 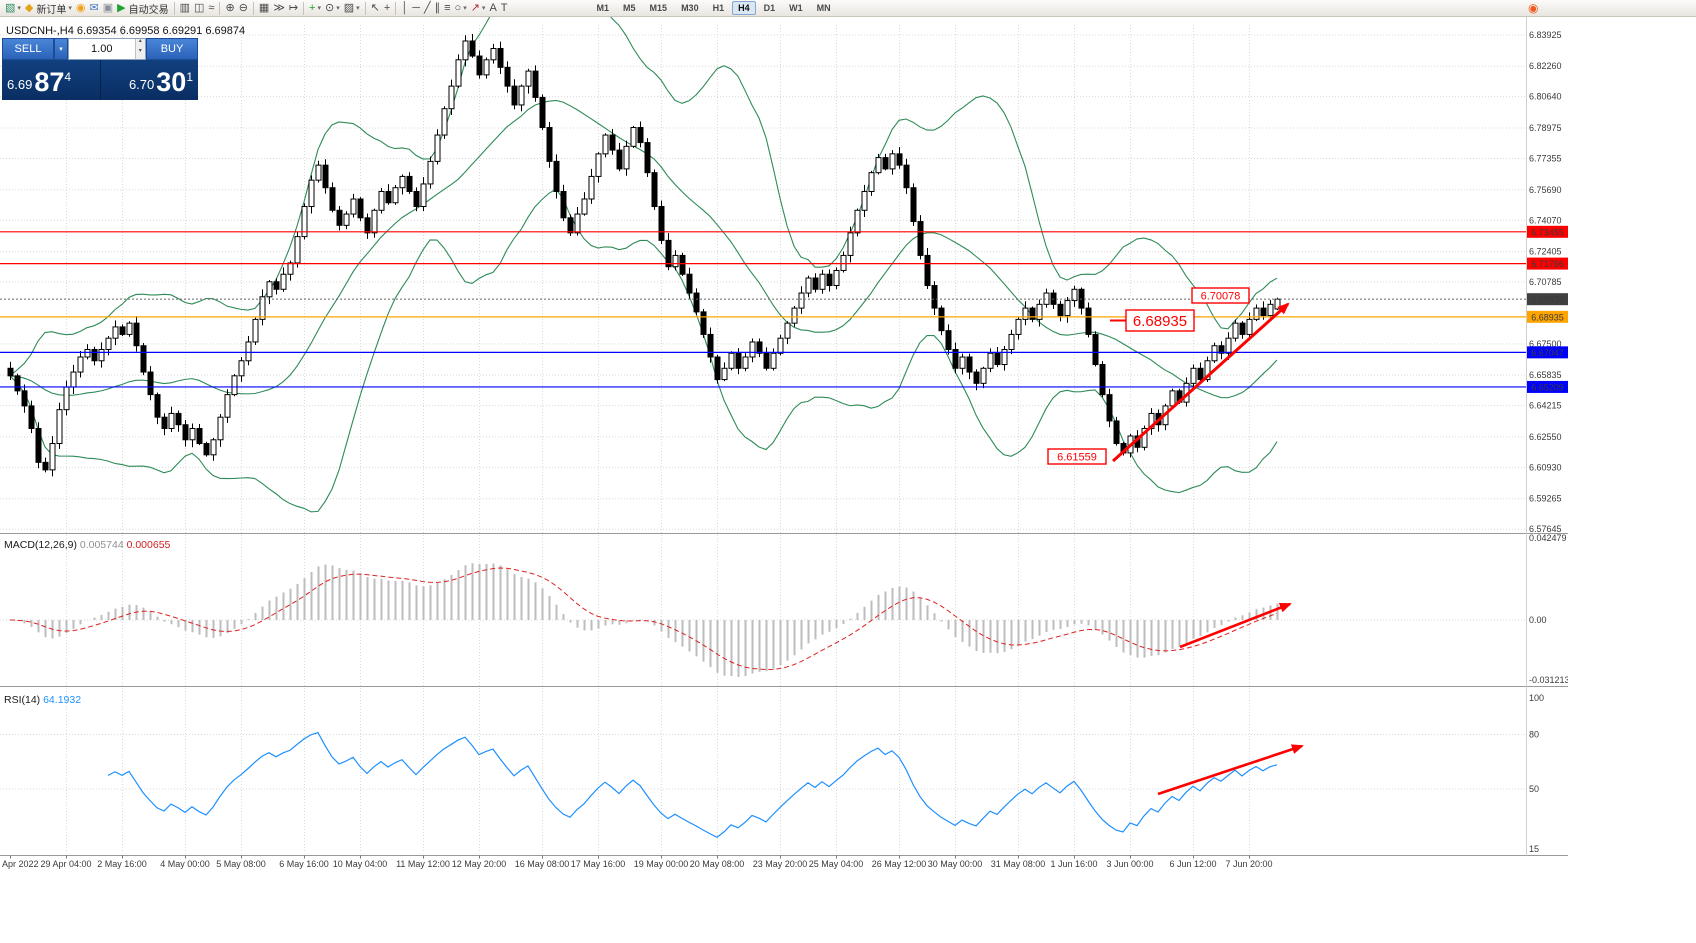 I want to click on price-trend-arrow, so click(x=1200, y=382).